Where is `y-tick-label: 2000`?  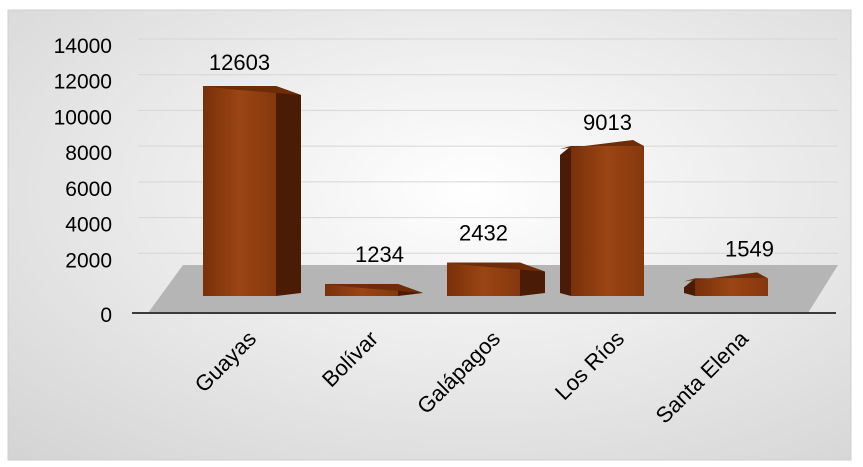 y-tick-label: 2000 is located at coordinates (88, 260).